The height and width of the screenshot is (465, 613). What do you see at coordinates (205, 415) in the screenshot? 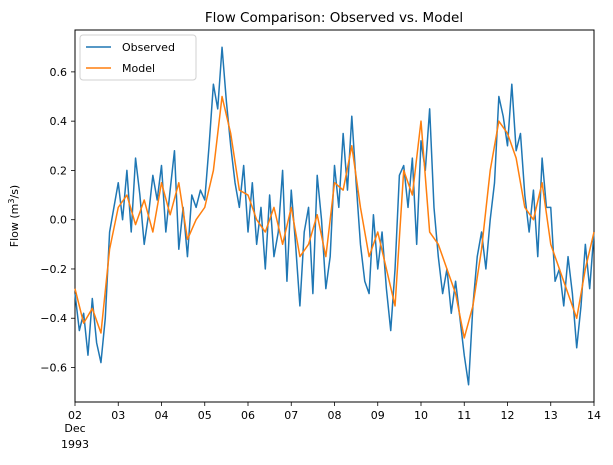
I see `x-tick-label: 05` at bounding box center [205, 415].